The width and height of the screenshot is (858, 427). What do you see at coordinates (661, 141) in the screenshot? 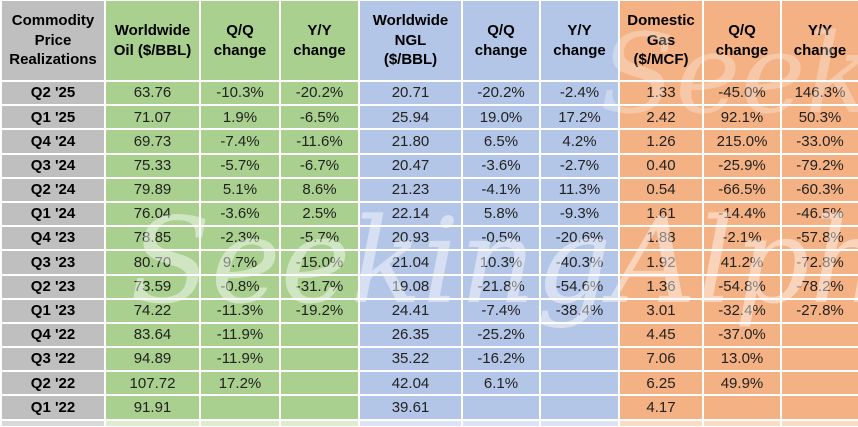
I see `table-cell-gas-price: 1.26` at bounding box center [661, 141].